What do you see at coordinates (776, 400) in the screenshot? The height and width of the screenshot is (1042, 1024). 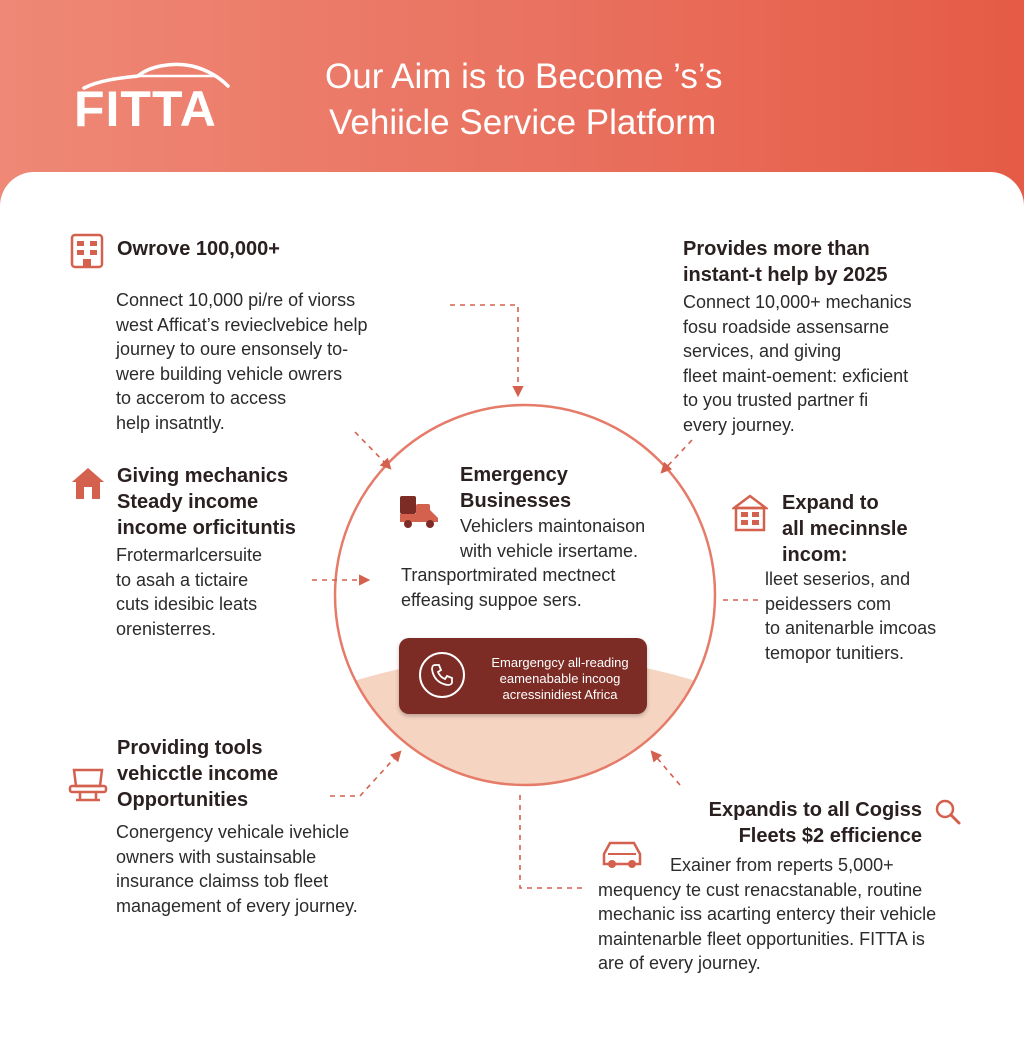 I see `body-line: to you trusted partner fi` at bounding box center [776, 400].